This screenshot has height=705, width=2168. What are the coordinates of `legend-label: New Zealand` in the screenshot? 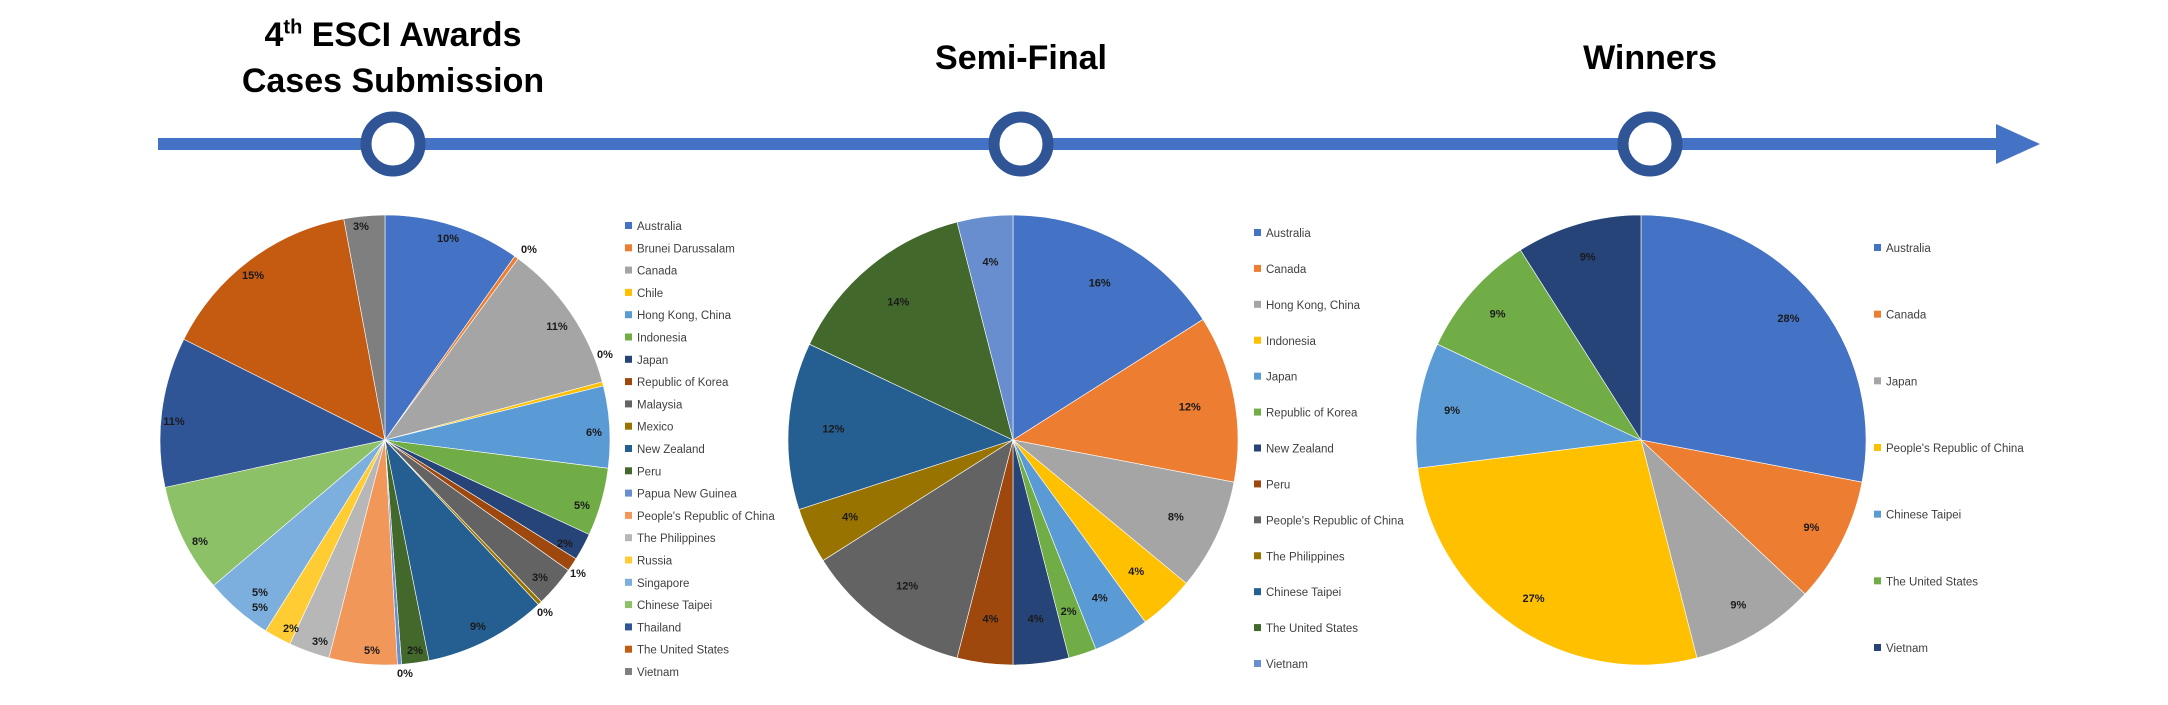 It's located at (671, 450).